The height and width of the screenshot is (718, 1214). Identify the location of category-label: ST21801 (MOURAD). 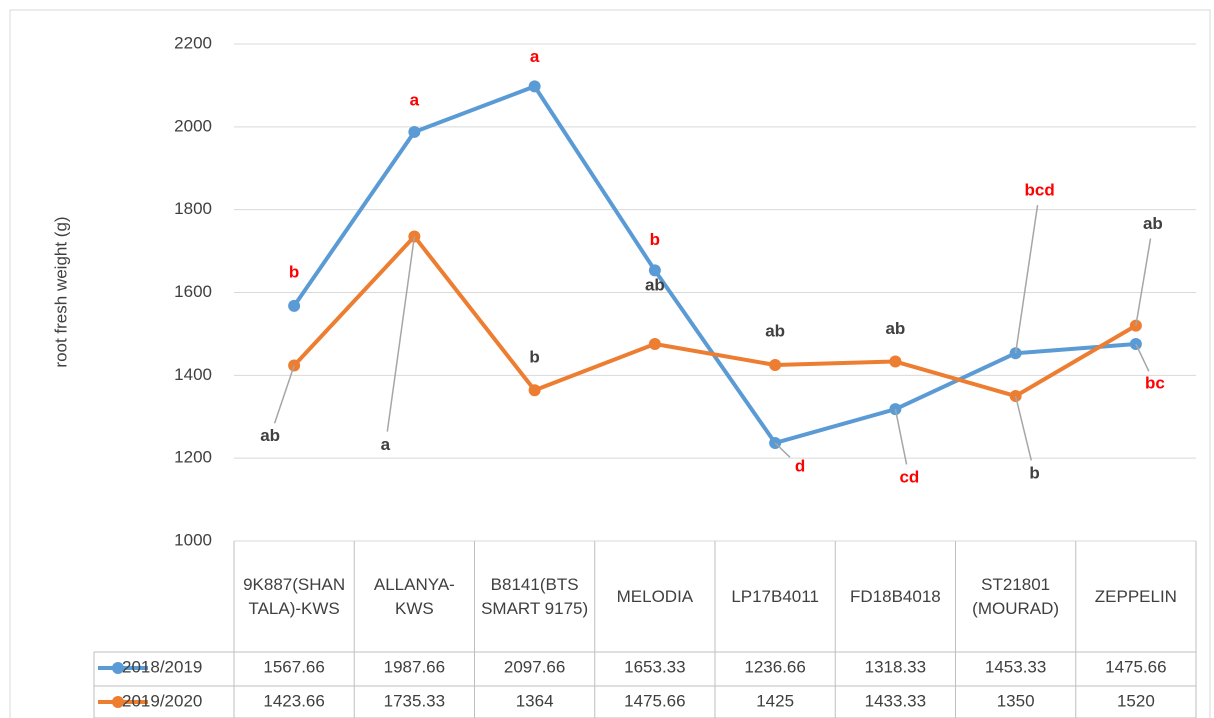
(1016, 596).